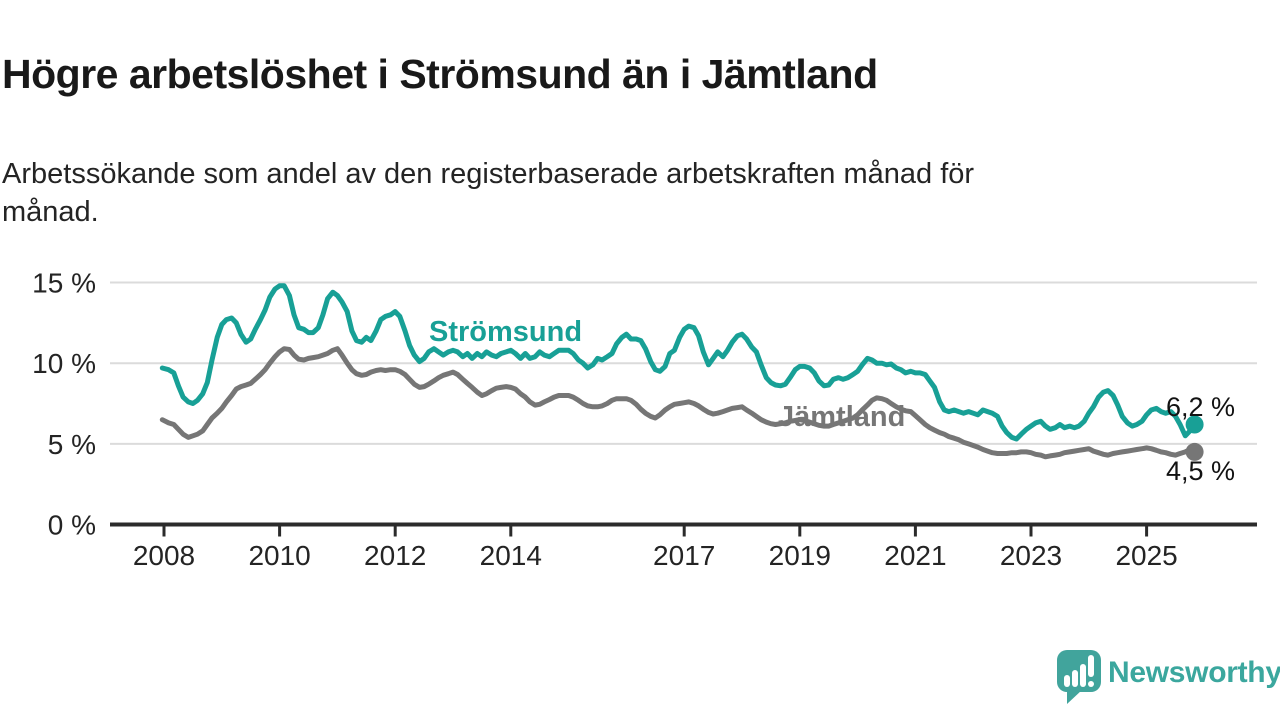  Describe the element at coordinates (1079, 671) in the screenshot. I see `logo-bubble` at that location.